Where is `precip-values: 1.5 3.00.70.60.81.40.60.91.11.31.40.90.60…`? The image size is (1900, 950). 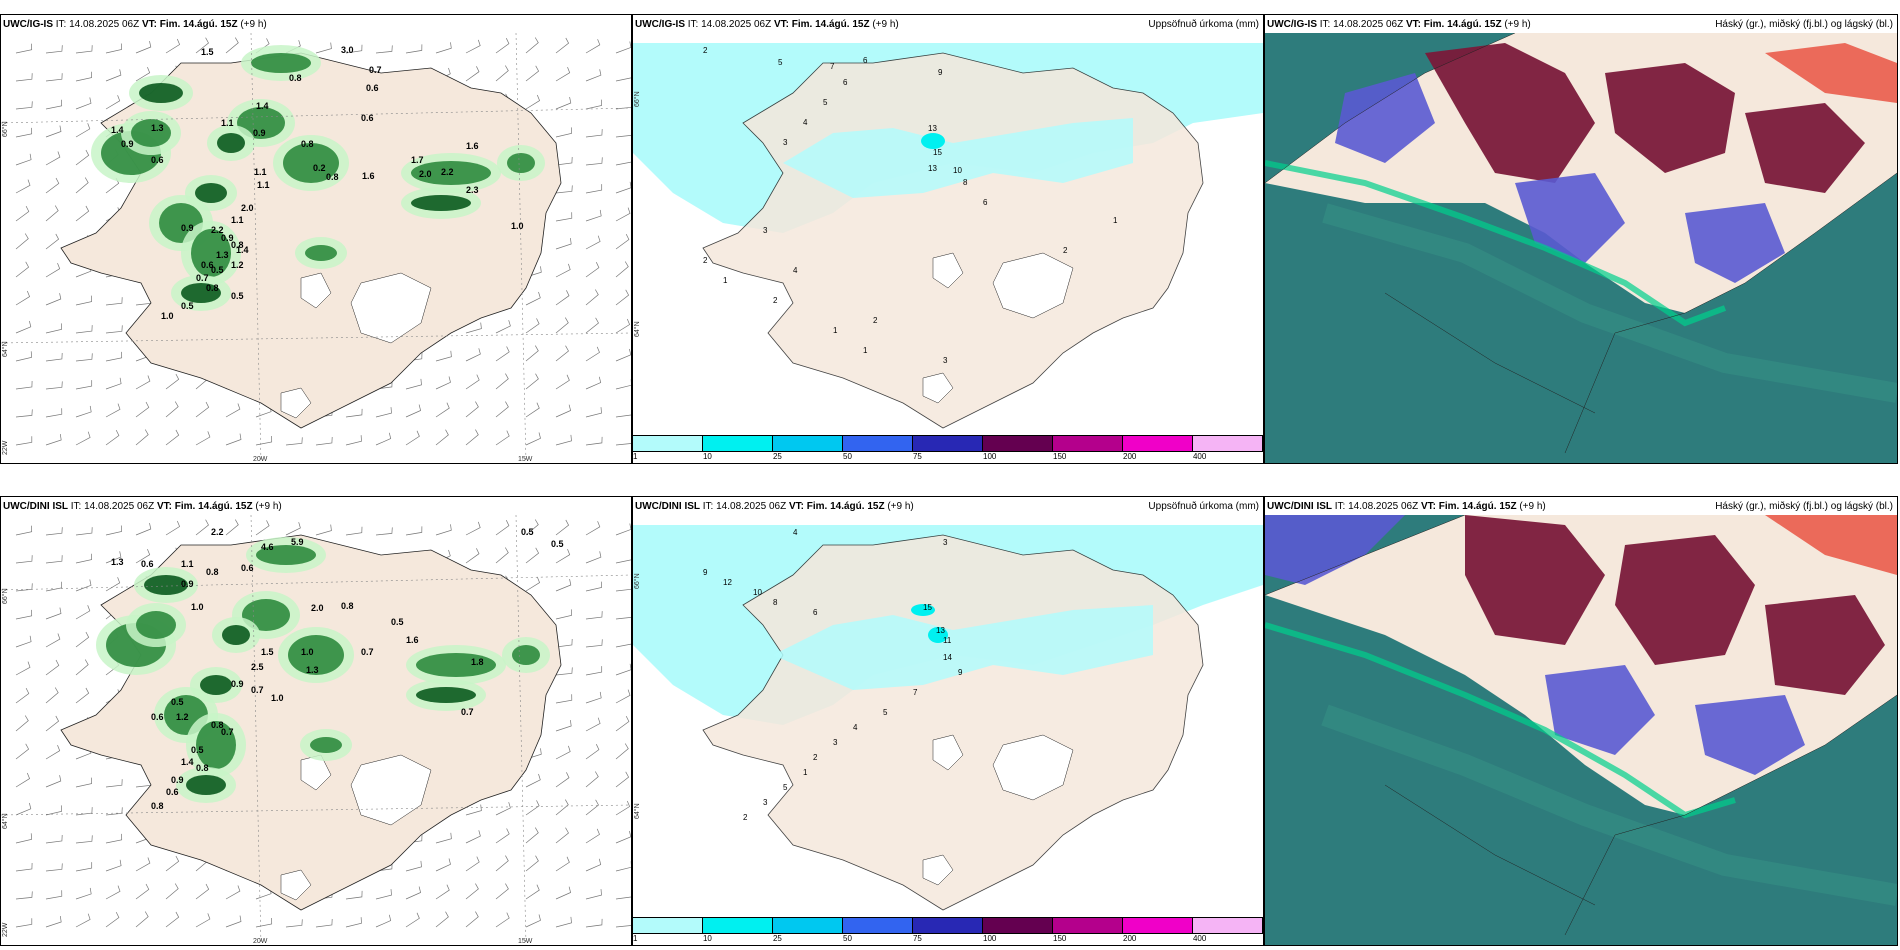 precip-values: 1.5 3.00.70.60.81.40.60.91.11.31.40.90.60… is located at coordinates (317, 183).